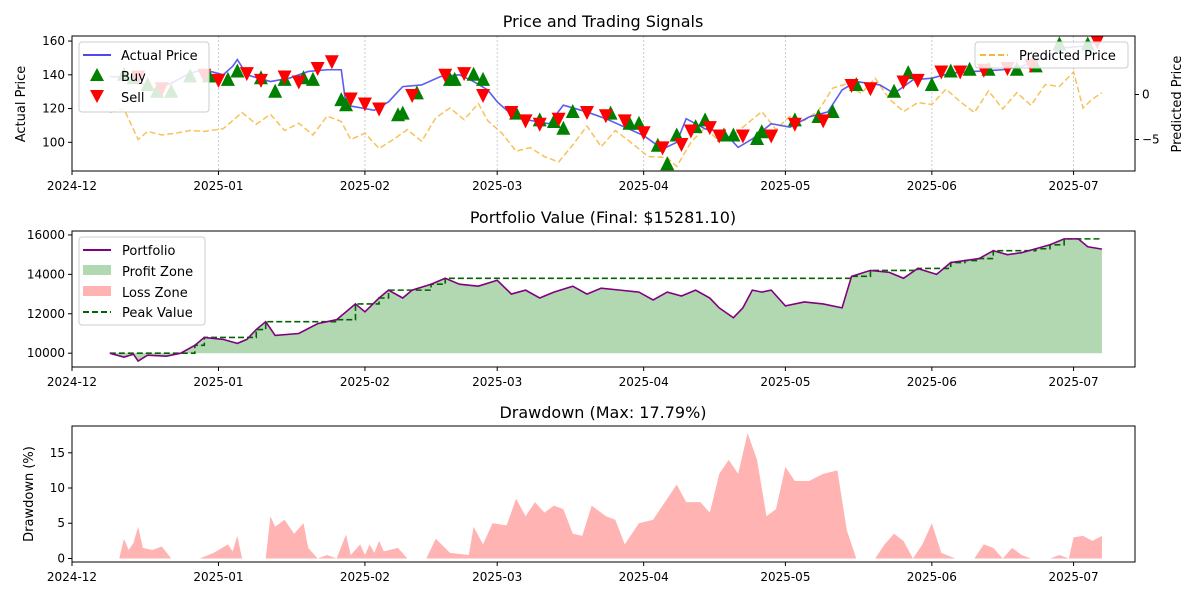 This screenshot has width=1200, height=600. I want to click on y-axis-label: Actual Price, so click(21, 104).